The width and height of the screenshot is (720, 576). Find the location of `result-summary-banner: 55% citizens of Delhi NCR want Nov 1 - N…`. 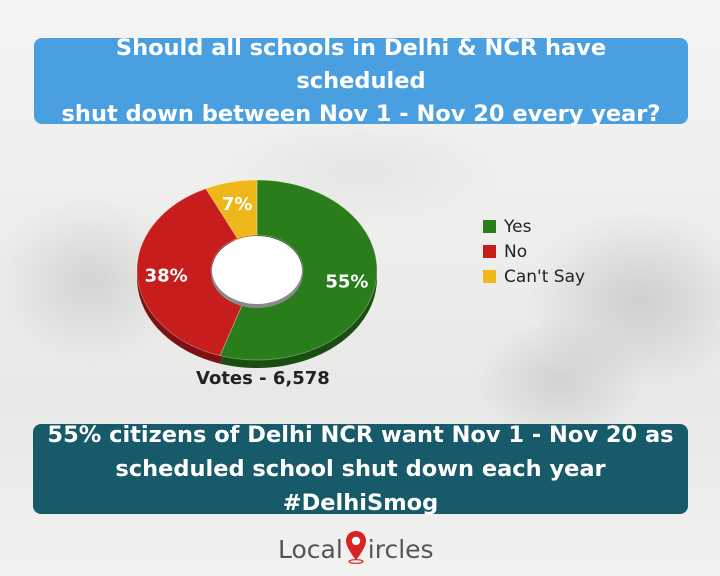

result-summary-banner: 55% citizens of Delhi NCR want Nov 1 - N… is located at coordinates (360, 469).